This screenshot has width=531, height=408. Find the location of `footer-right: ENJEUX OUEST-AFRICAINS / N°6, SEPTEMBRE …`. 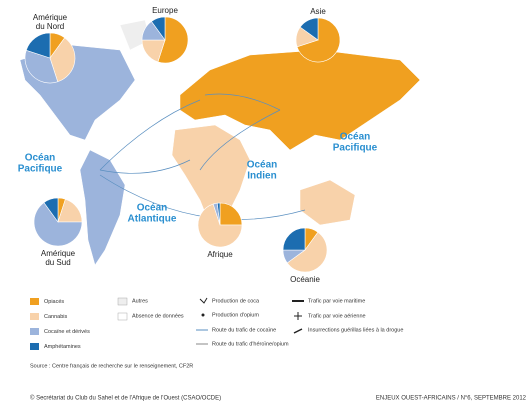

footer-right: ENJEUX OUEST-AFRICAINS / N°6, SEPTEMBRE … is located at coordinates (451, 399).